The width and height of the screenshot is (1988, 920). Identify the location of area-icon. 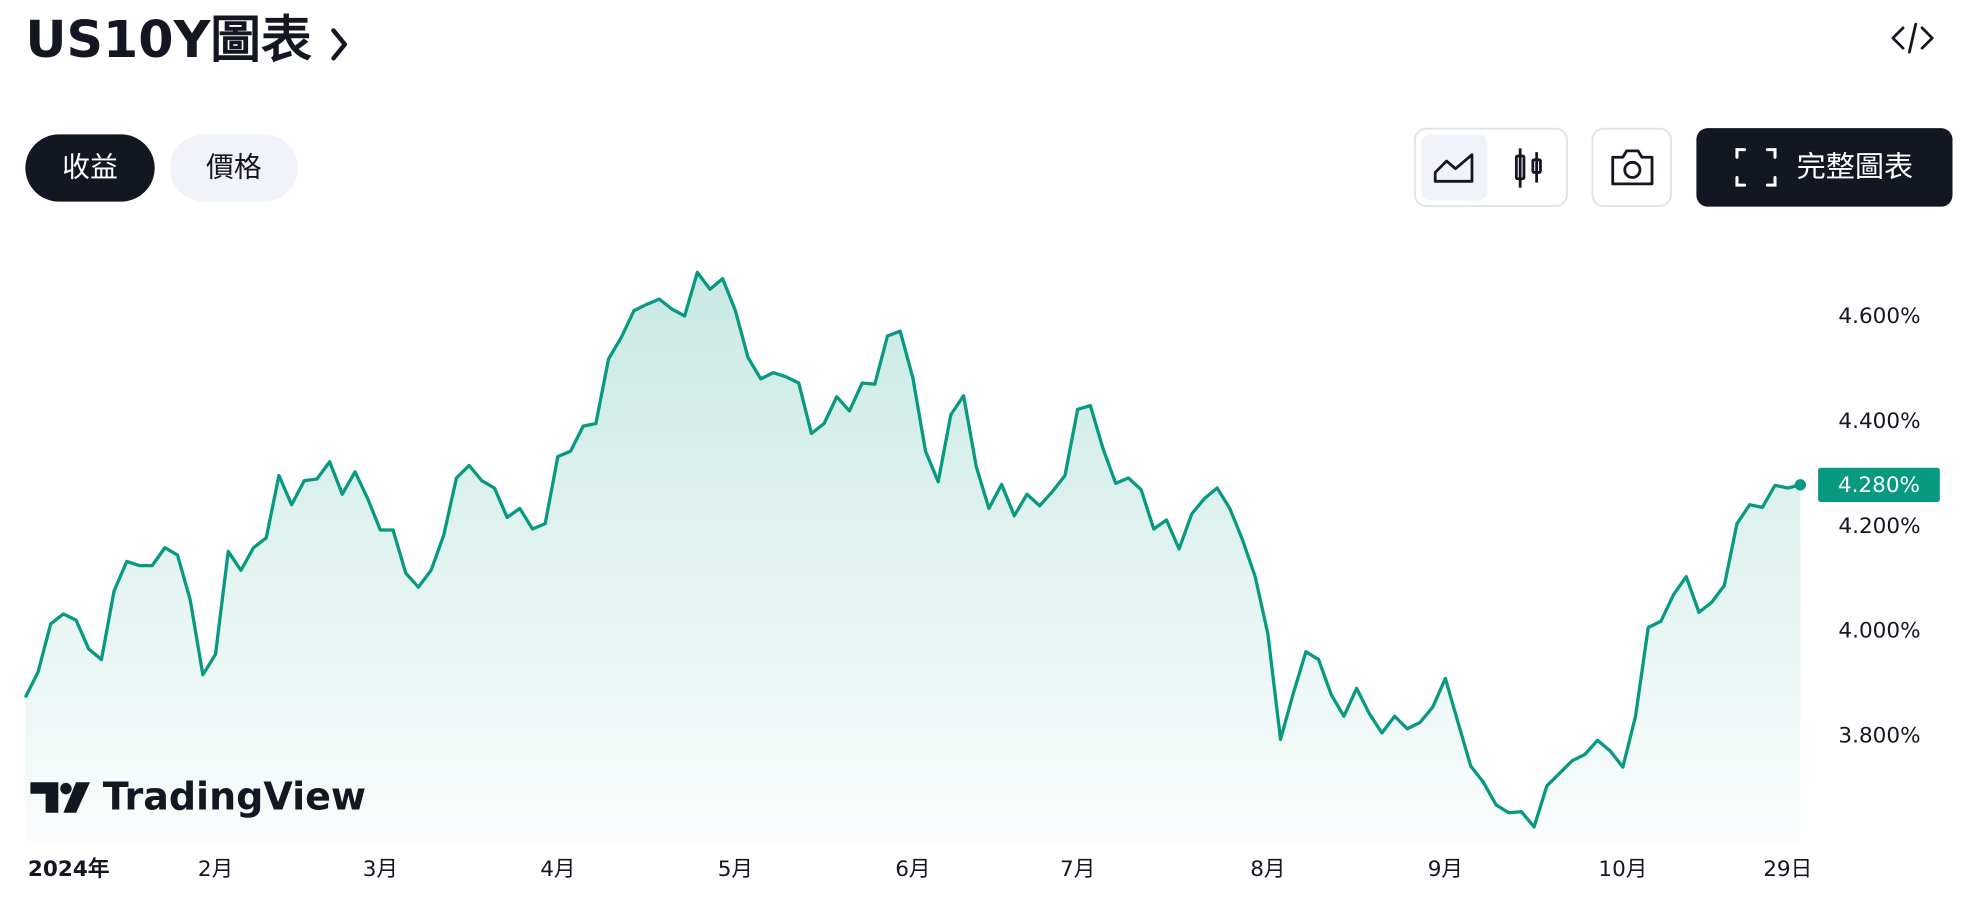
(1453, 168).